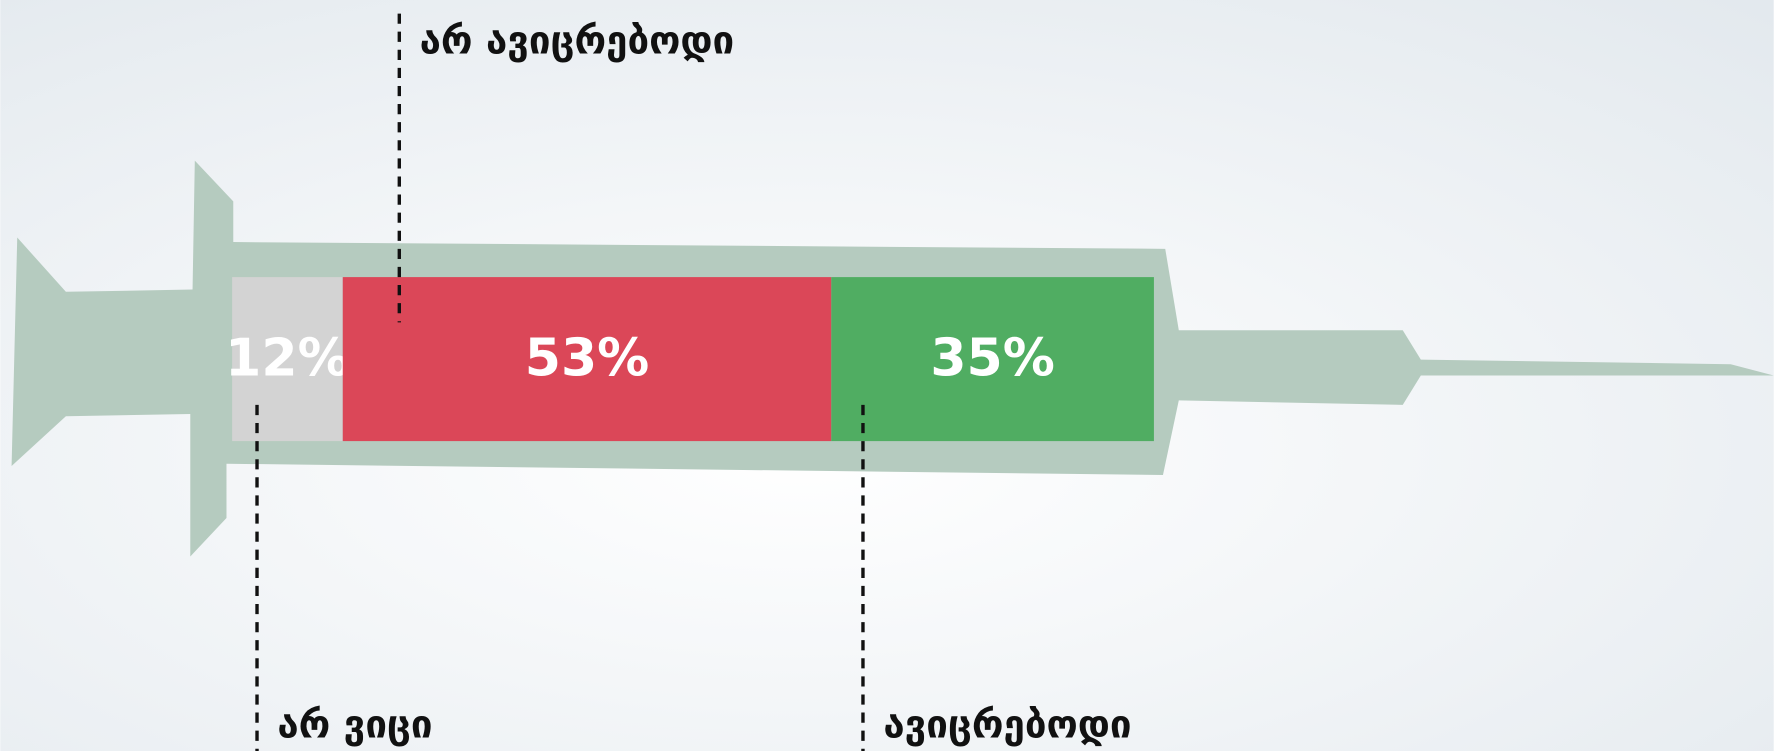 This screenshot has height=751, width=1774. I want to click on value-label: 12%, so click(287, 358).